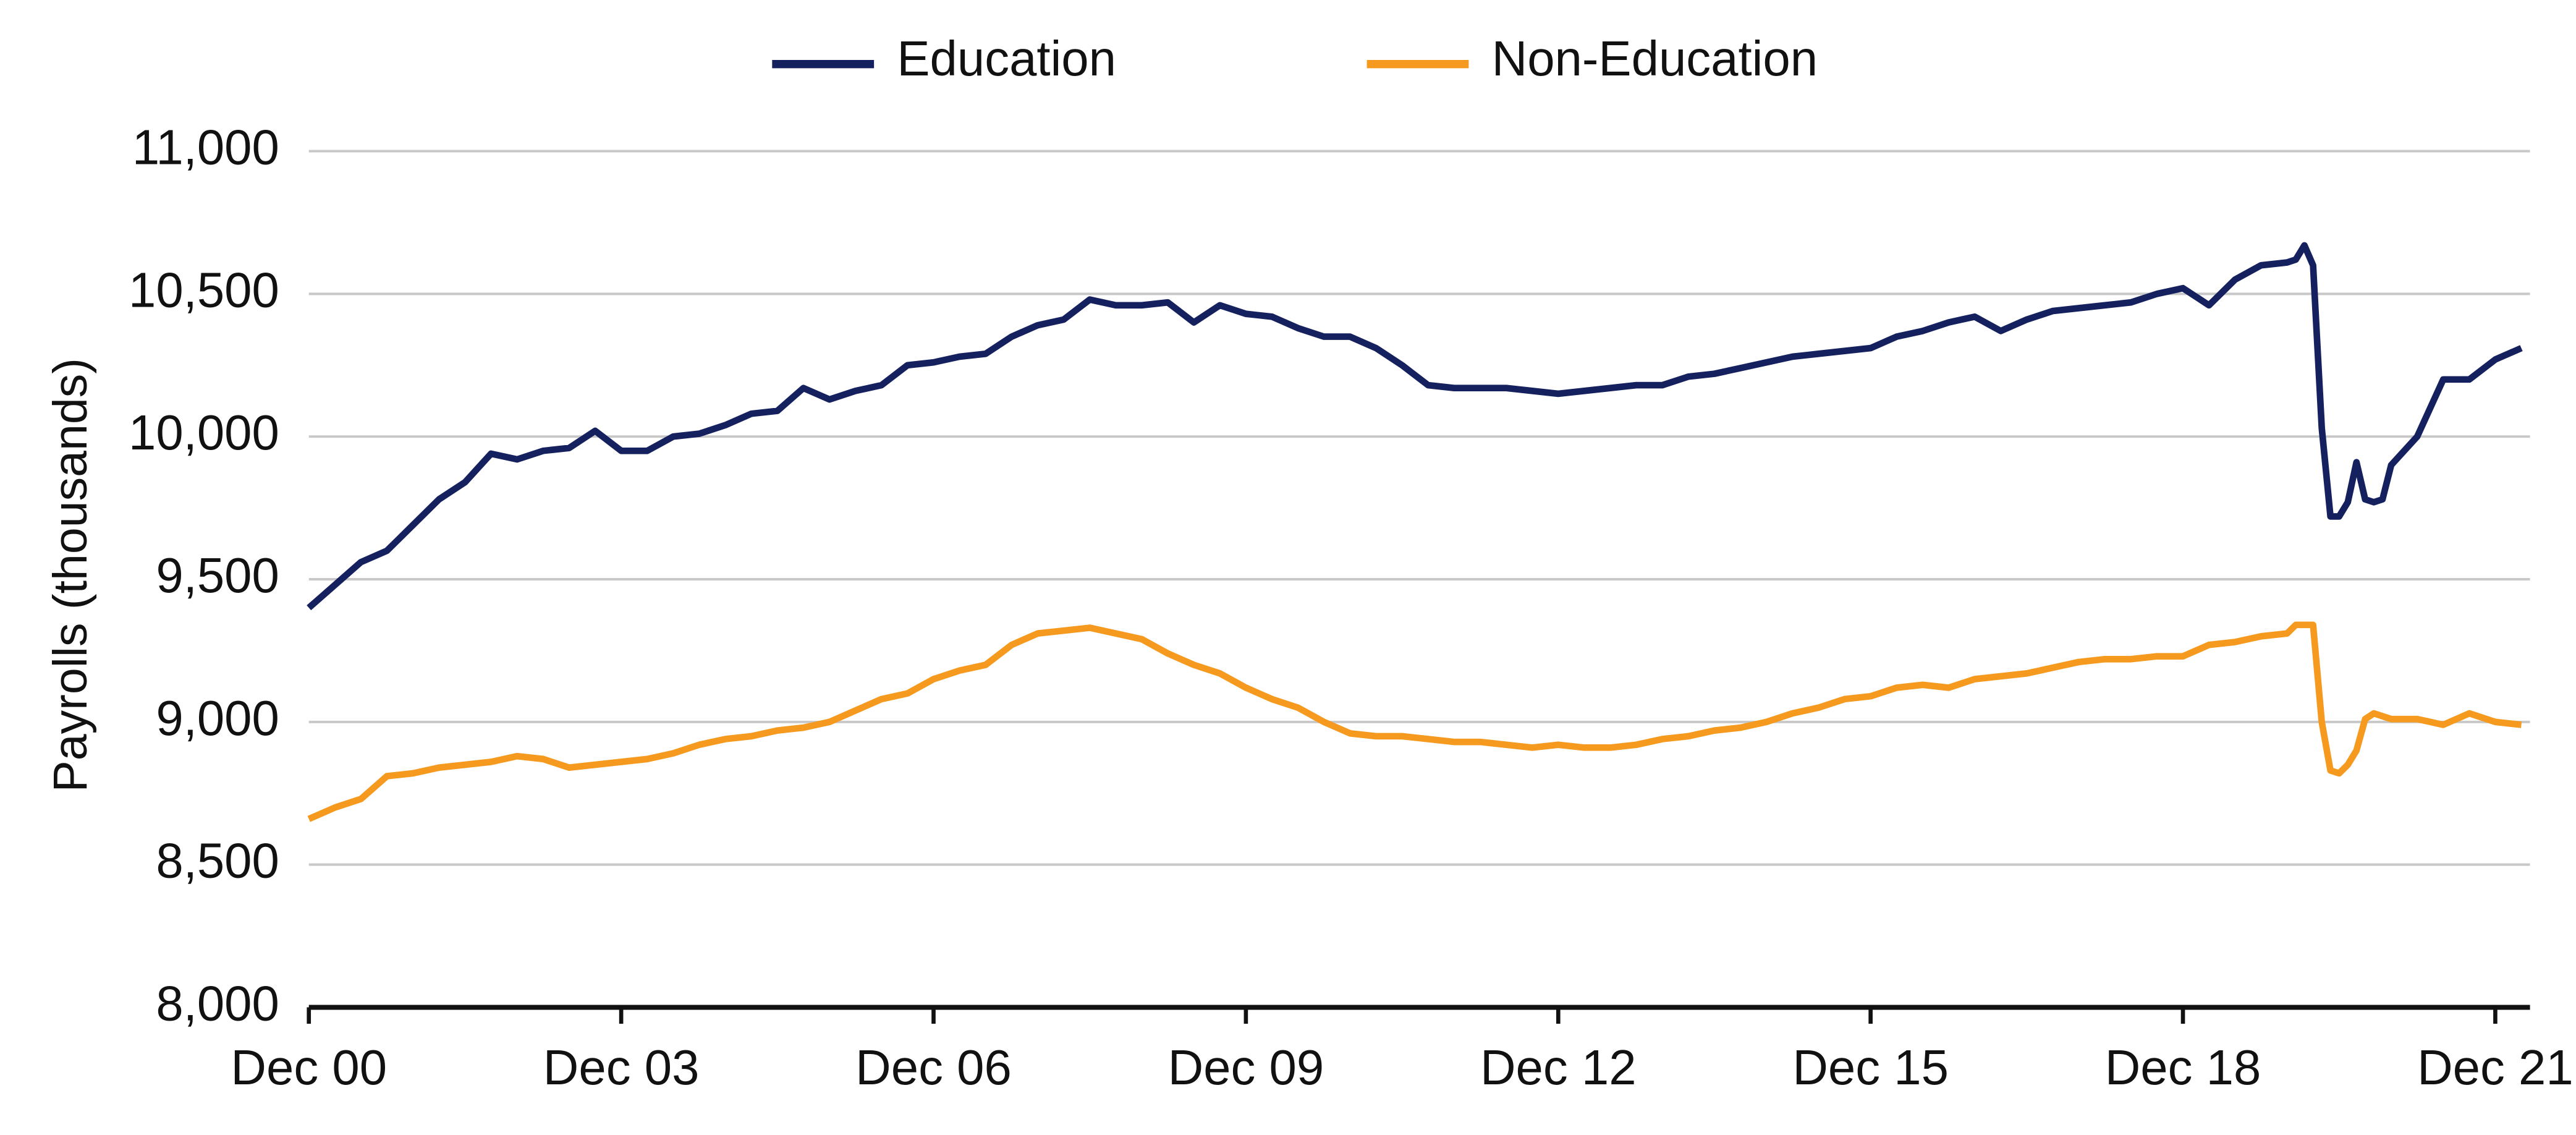  I want to click on x-tick-label: Dec 06, so click(933, 1067).